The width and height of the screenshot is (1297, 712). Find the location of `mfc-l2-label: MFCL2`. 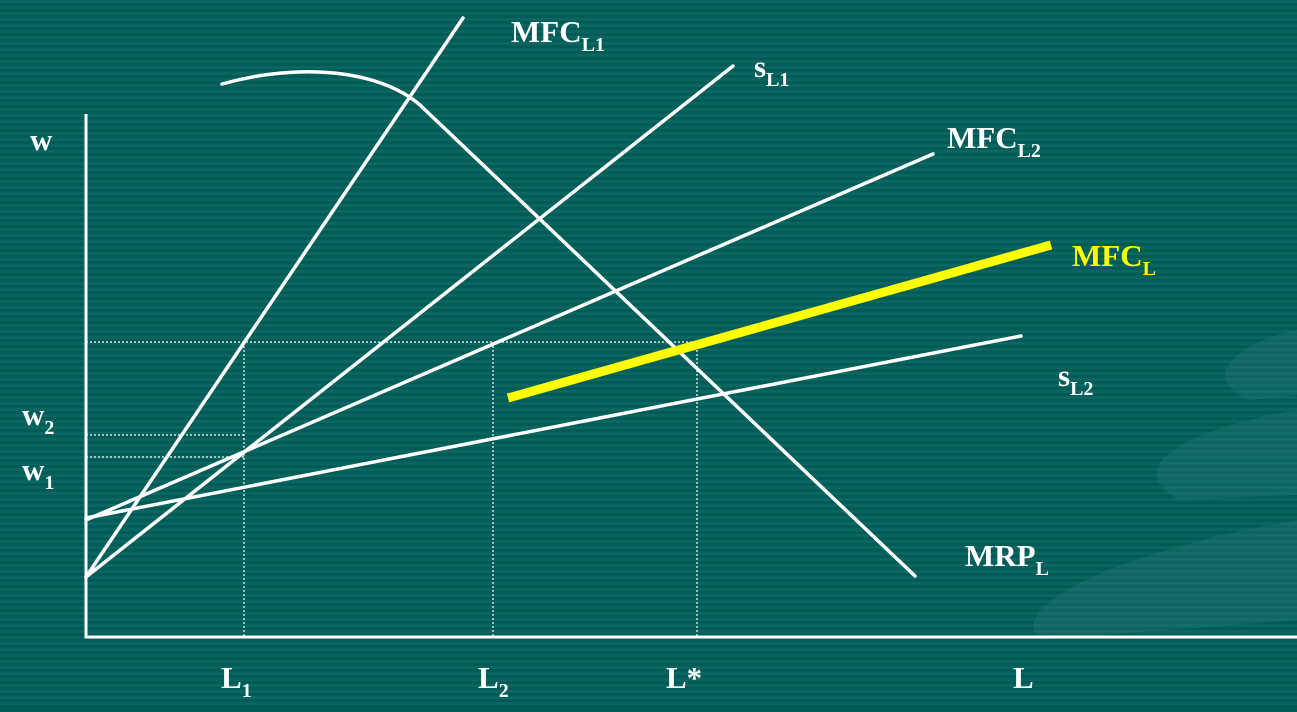

mfc-l2-label: MFCL2 is located at coordinates (994, 141).